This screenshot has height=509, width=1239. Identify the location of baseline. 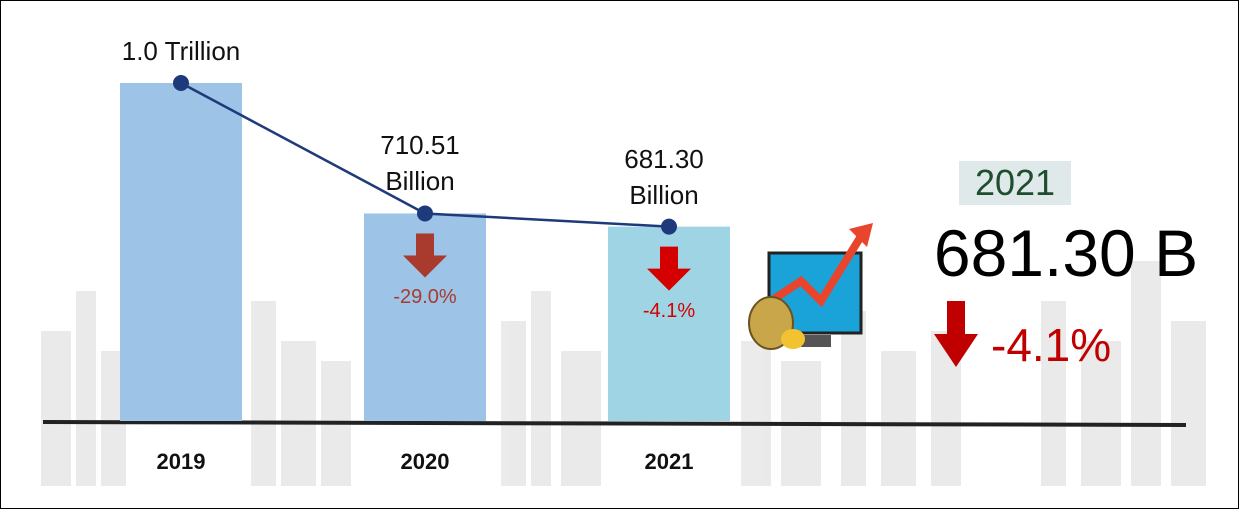
(614, 423).